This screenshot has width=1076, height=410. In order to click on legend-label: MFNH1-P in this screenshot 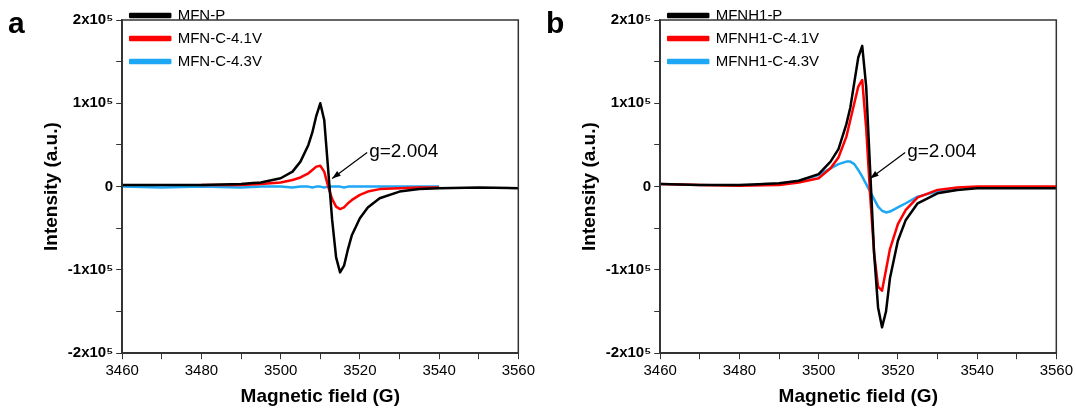, I will do `click(749, 14)`.